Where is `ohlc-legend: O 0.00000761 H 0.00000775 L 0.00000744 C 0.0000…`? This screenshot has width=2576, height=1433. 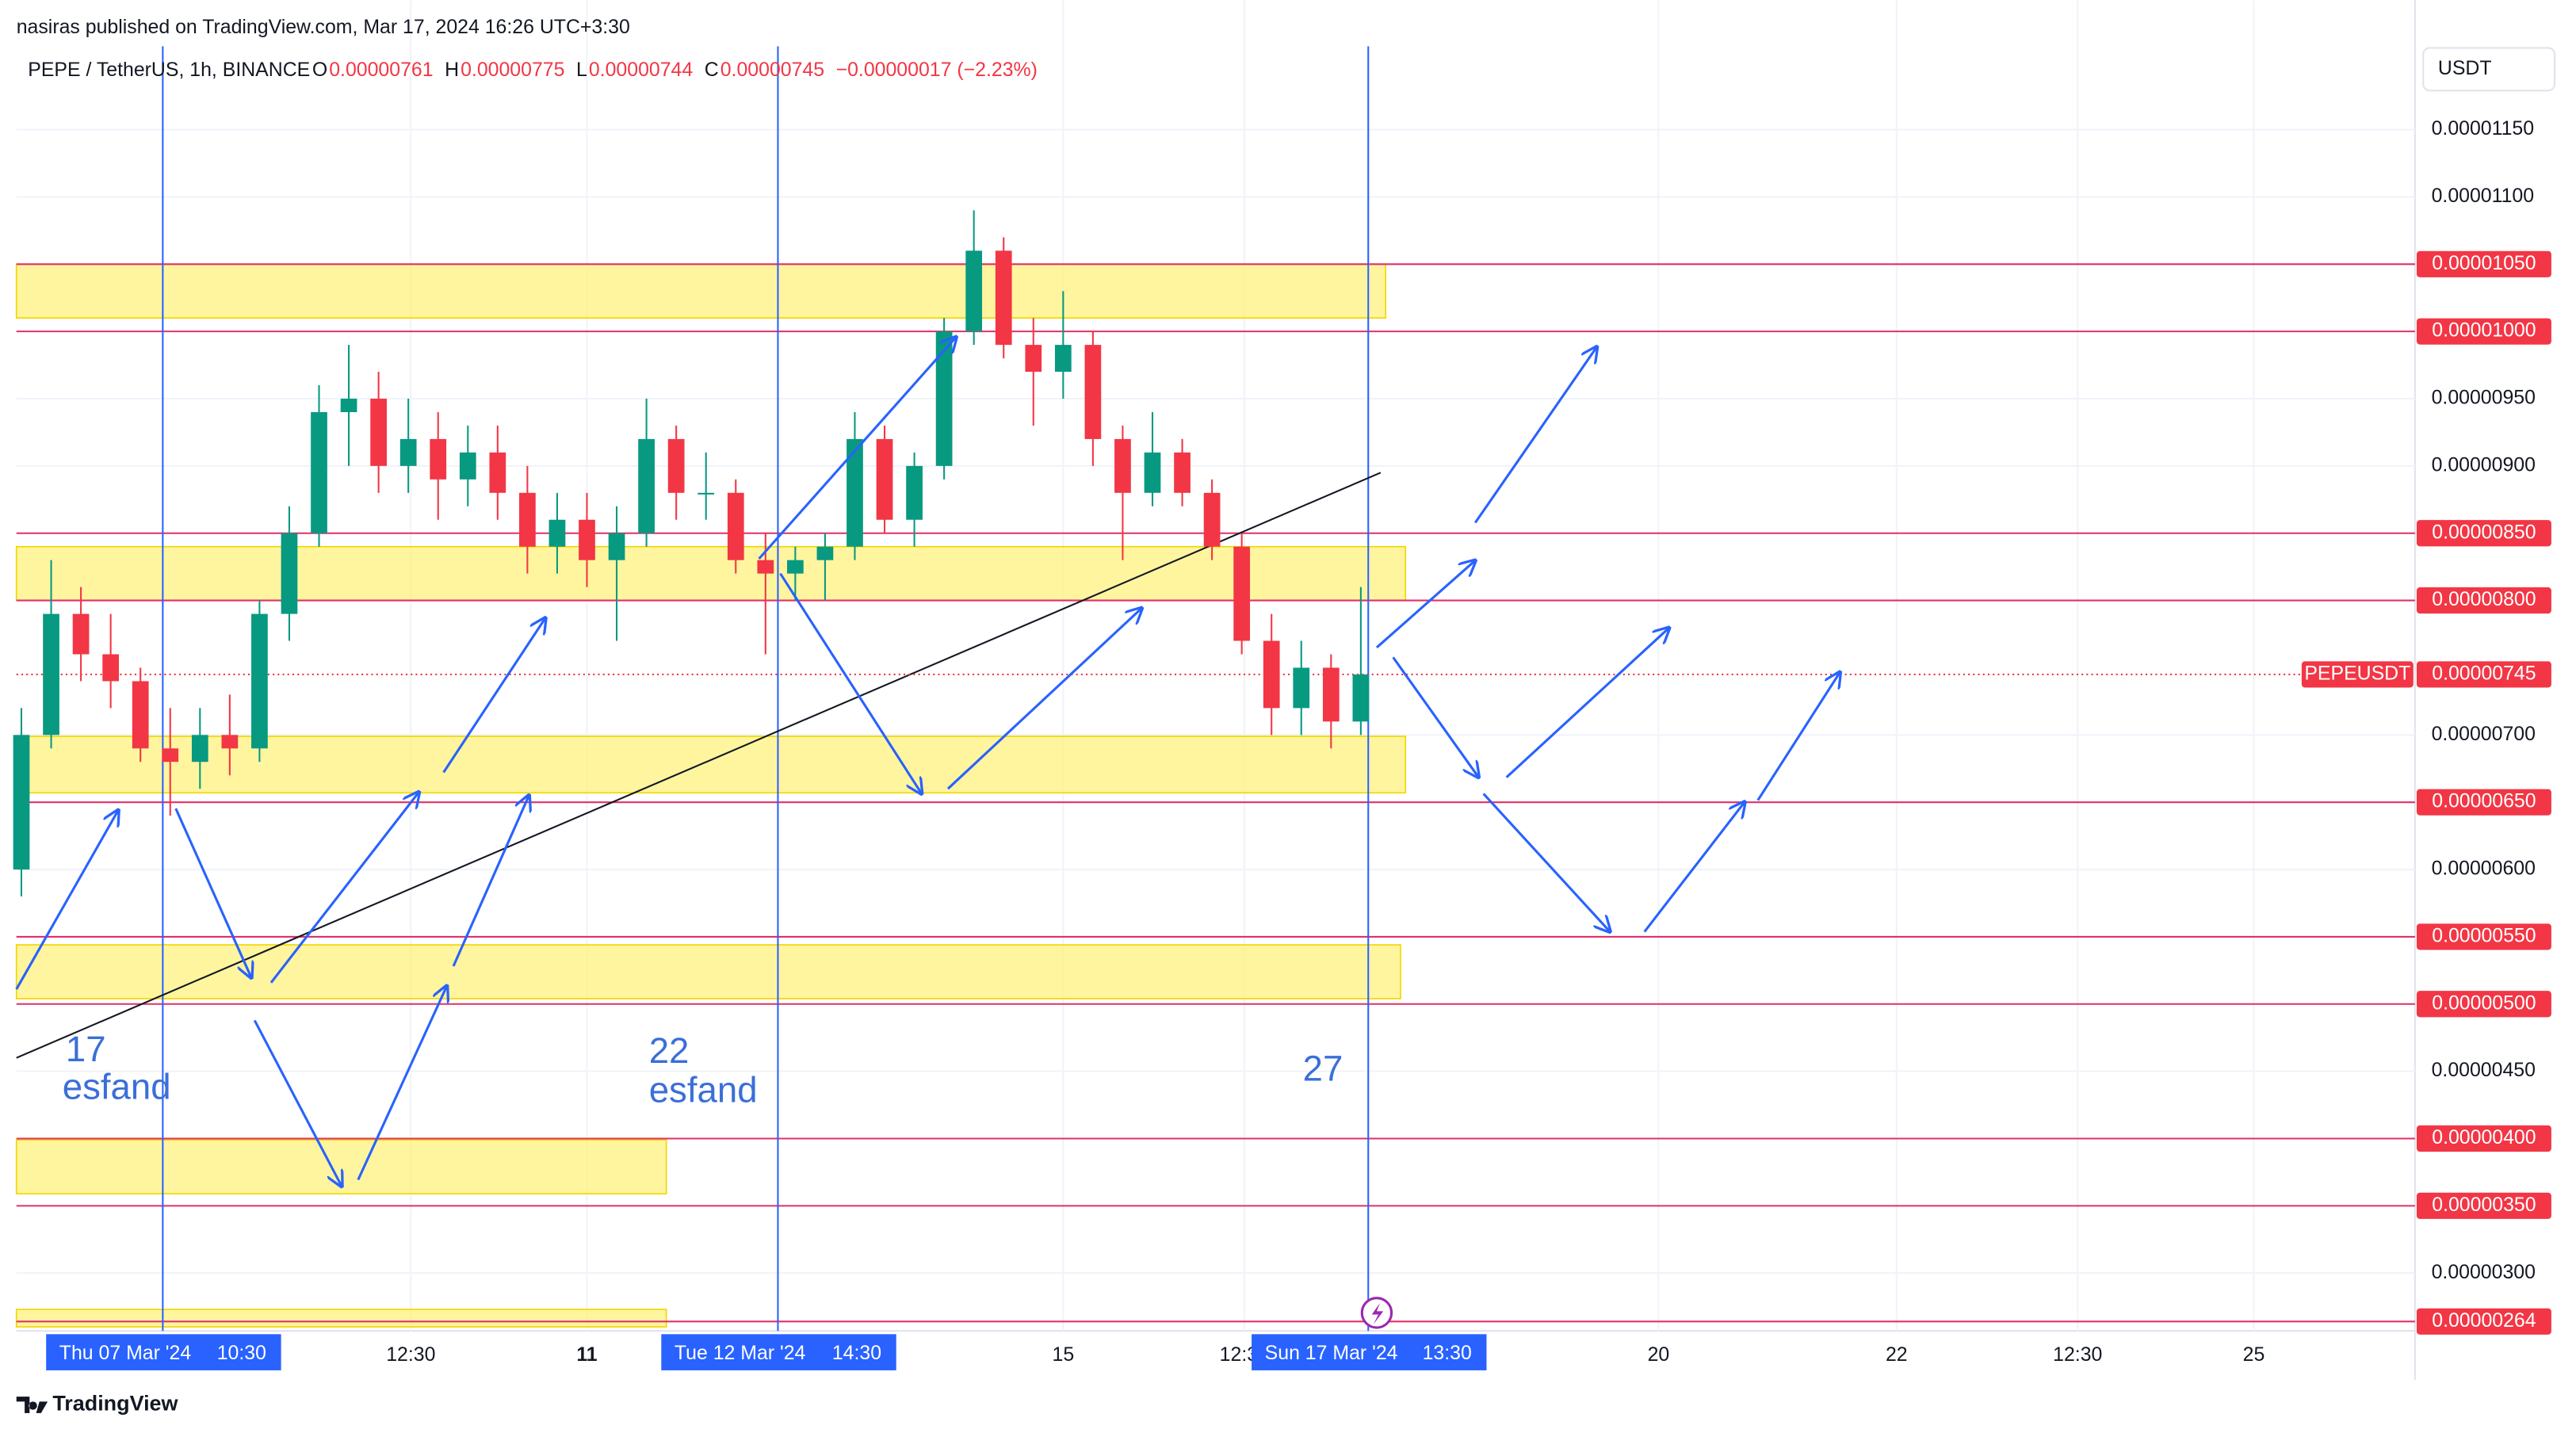
ohlc-legend: O 0.00000761 H 0.00000775 L 0.00000744 C 0.0000… is located at coordinates (675, 70).